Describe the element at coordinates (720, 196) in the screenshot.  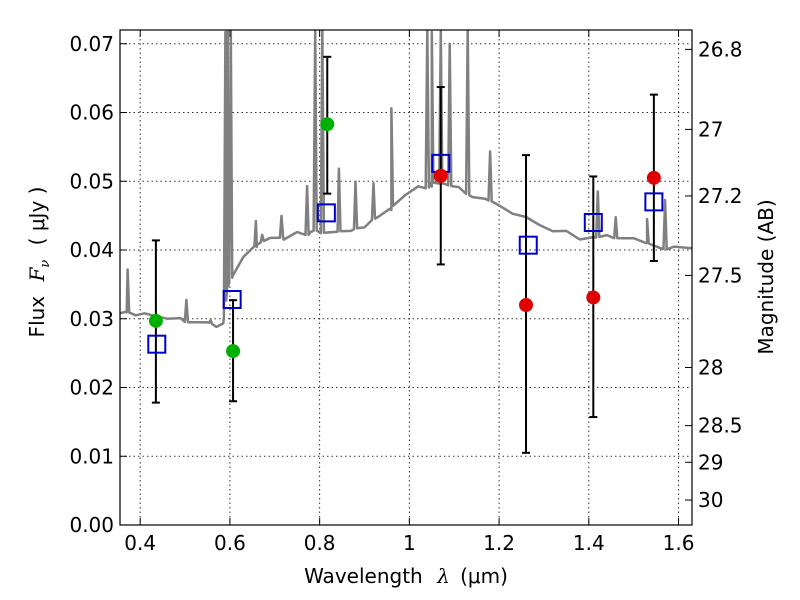
I see `y2-tick-label: 27.2` at that location.